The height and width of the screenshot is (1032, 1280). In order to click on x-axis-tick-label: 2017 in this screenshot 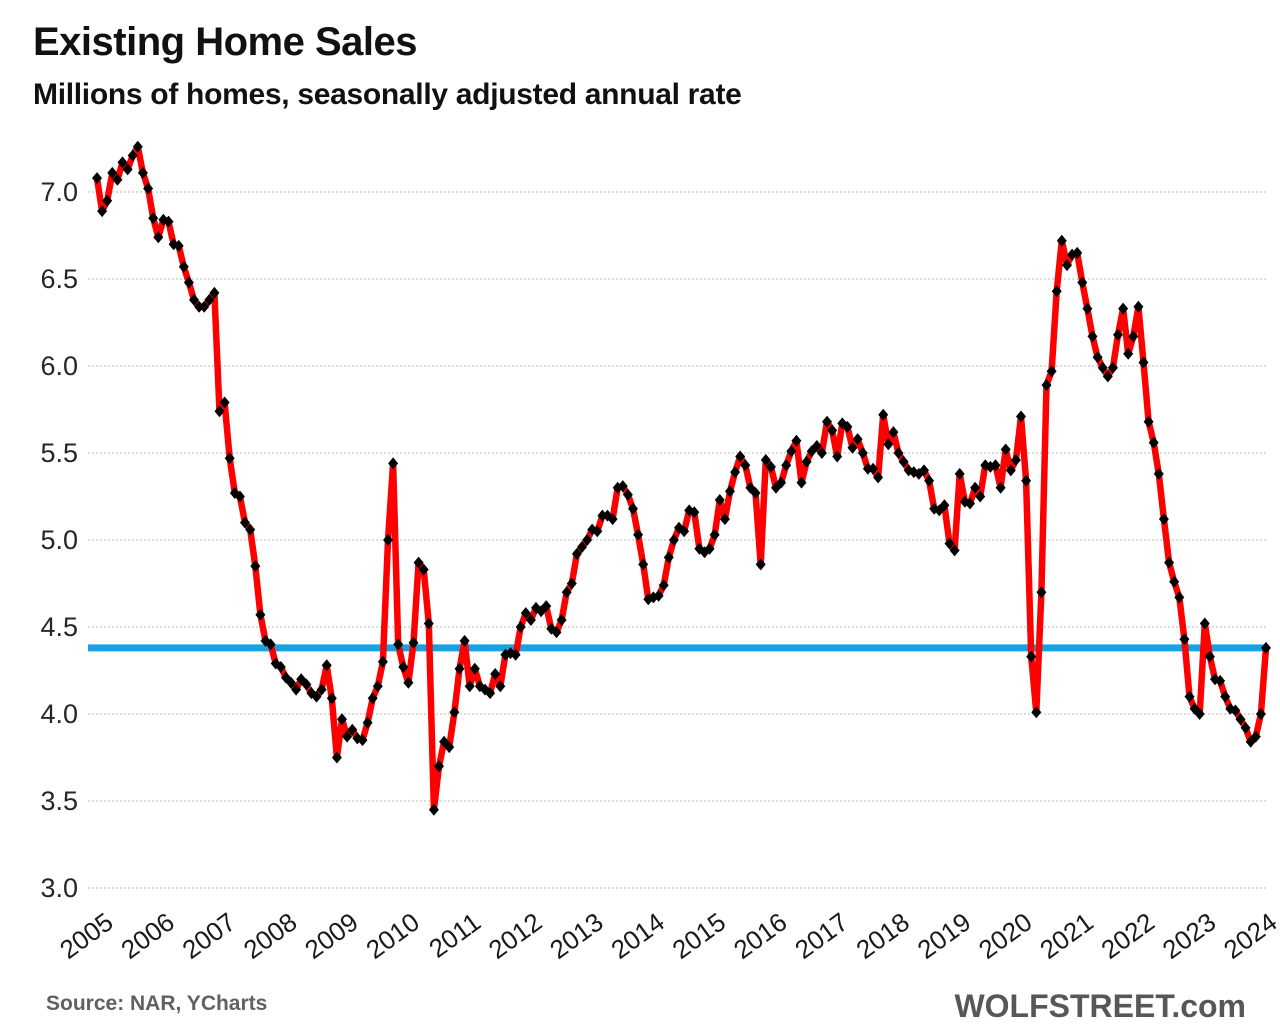, I will do `click(821, 936)`.